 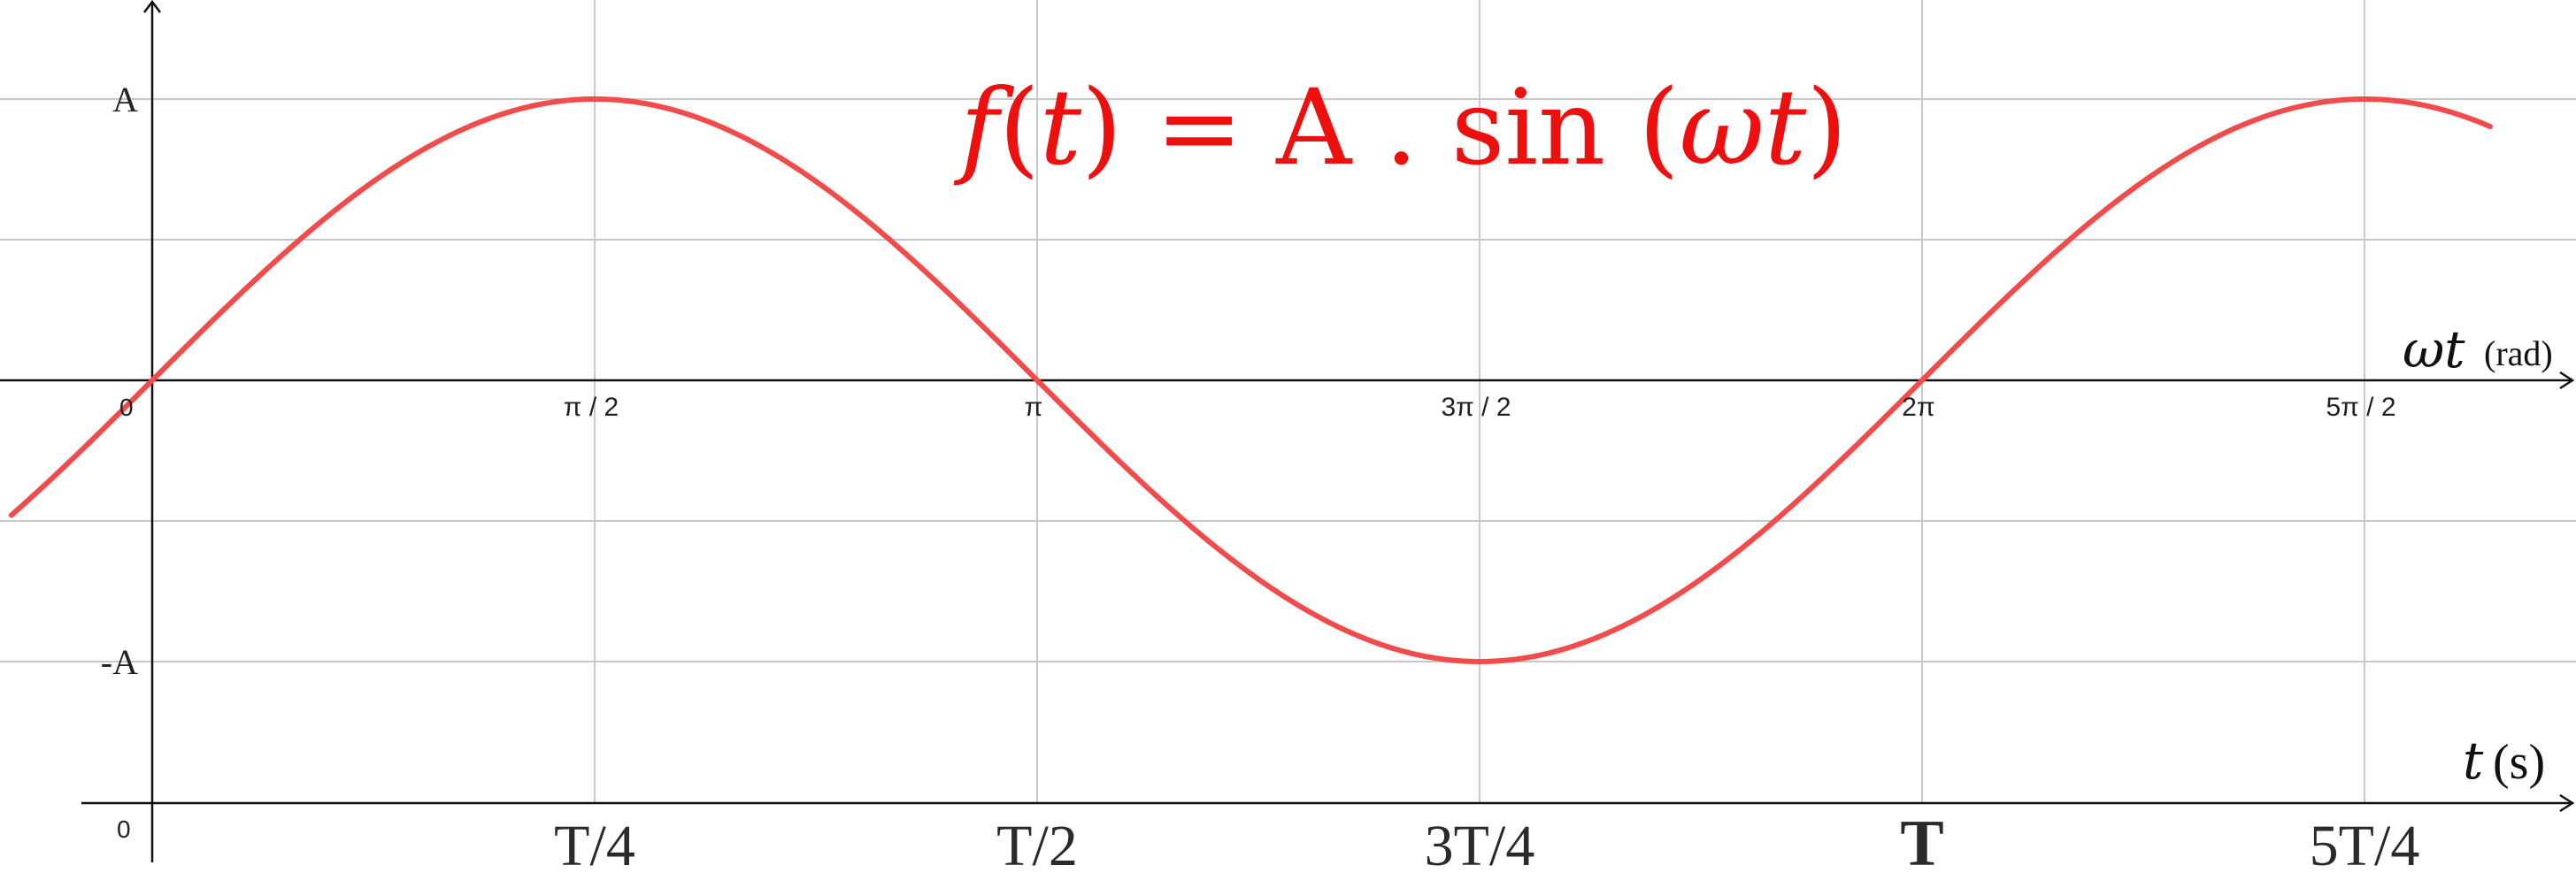 What do you see at coordinates (1476, 407) in the screenshot?
I see `rad-tick-label: 3π / 2` at bounding box center [1476, 407].